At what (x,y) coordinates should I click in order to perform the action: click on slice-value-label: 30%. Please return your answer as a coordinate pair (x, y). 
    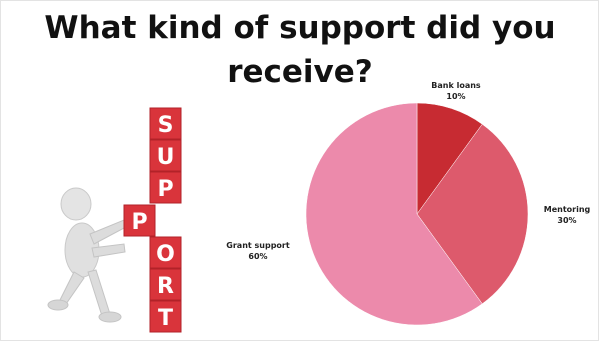
    Looking at the image, I should click on (566, 220).